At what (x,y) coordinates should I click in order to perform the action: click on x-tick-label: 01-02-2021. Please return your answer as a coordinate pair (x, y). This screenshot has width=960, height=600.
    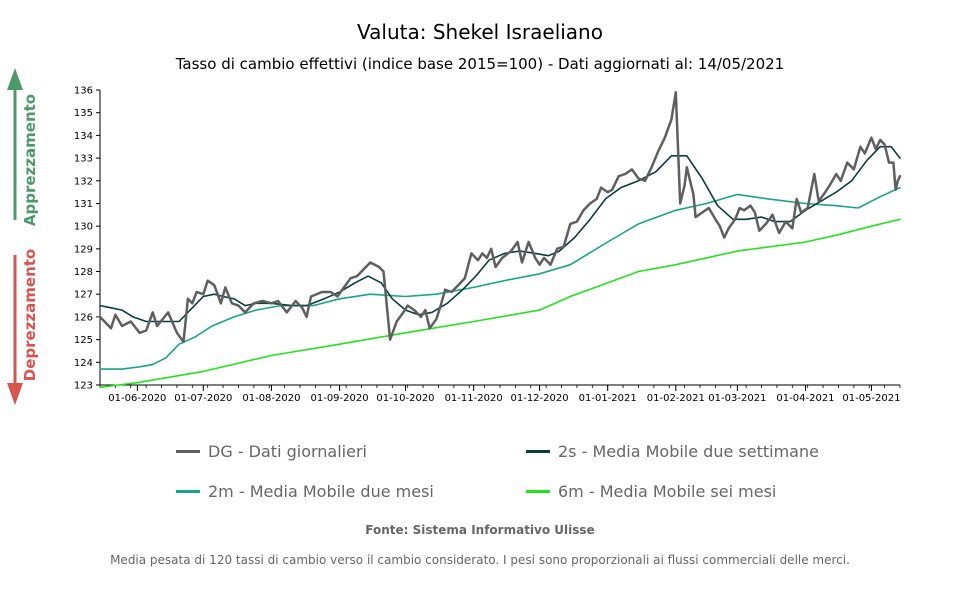
    Looking at the image, I should click on (676, 398).